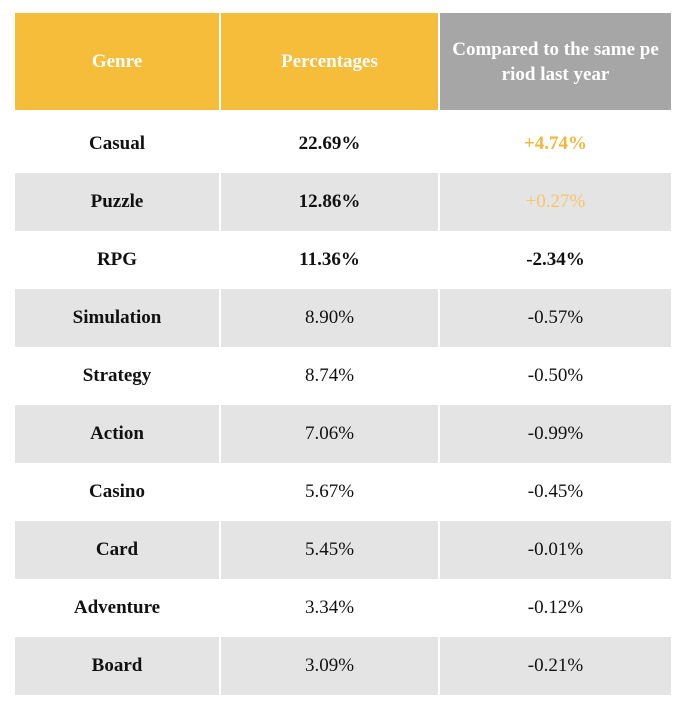 Image resolution: width=686 pixels, height=703 pixels. I want to click on percentage-cell: 3.34%, so click(329, 608).